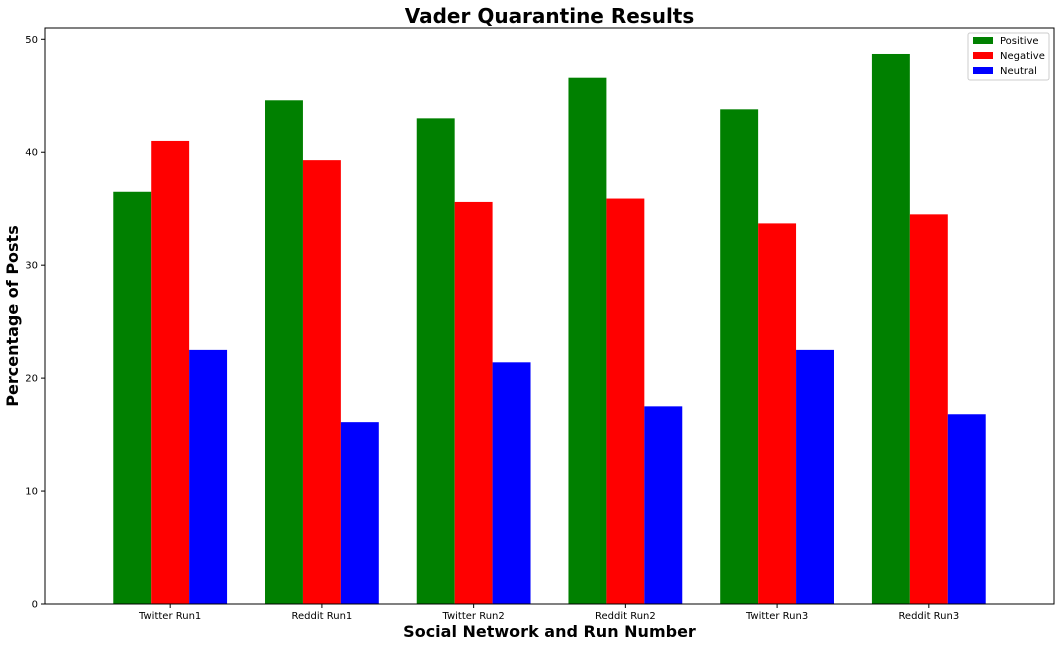  Describe the element at coordinates (739, 356) in the screenshot. I see `bar-positive-twitter-run3` at that location.